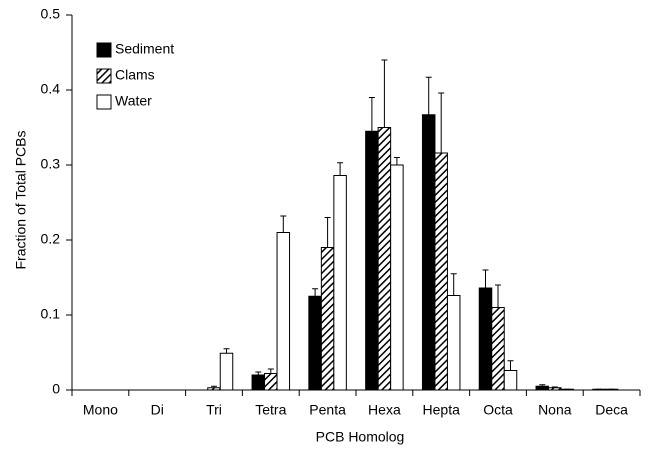  Describe the element at coordinates (384, 410) in the screenshot. I see `x-tick-label: Hexa` at that location.